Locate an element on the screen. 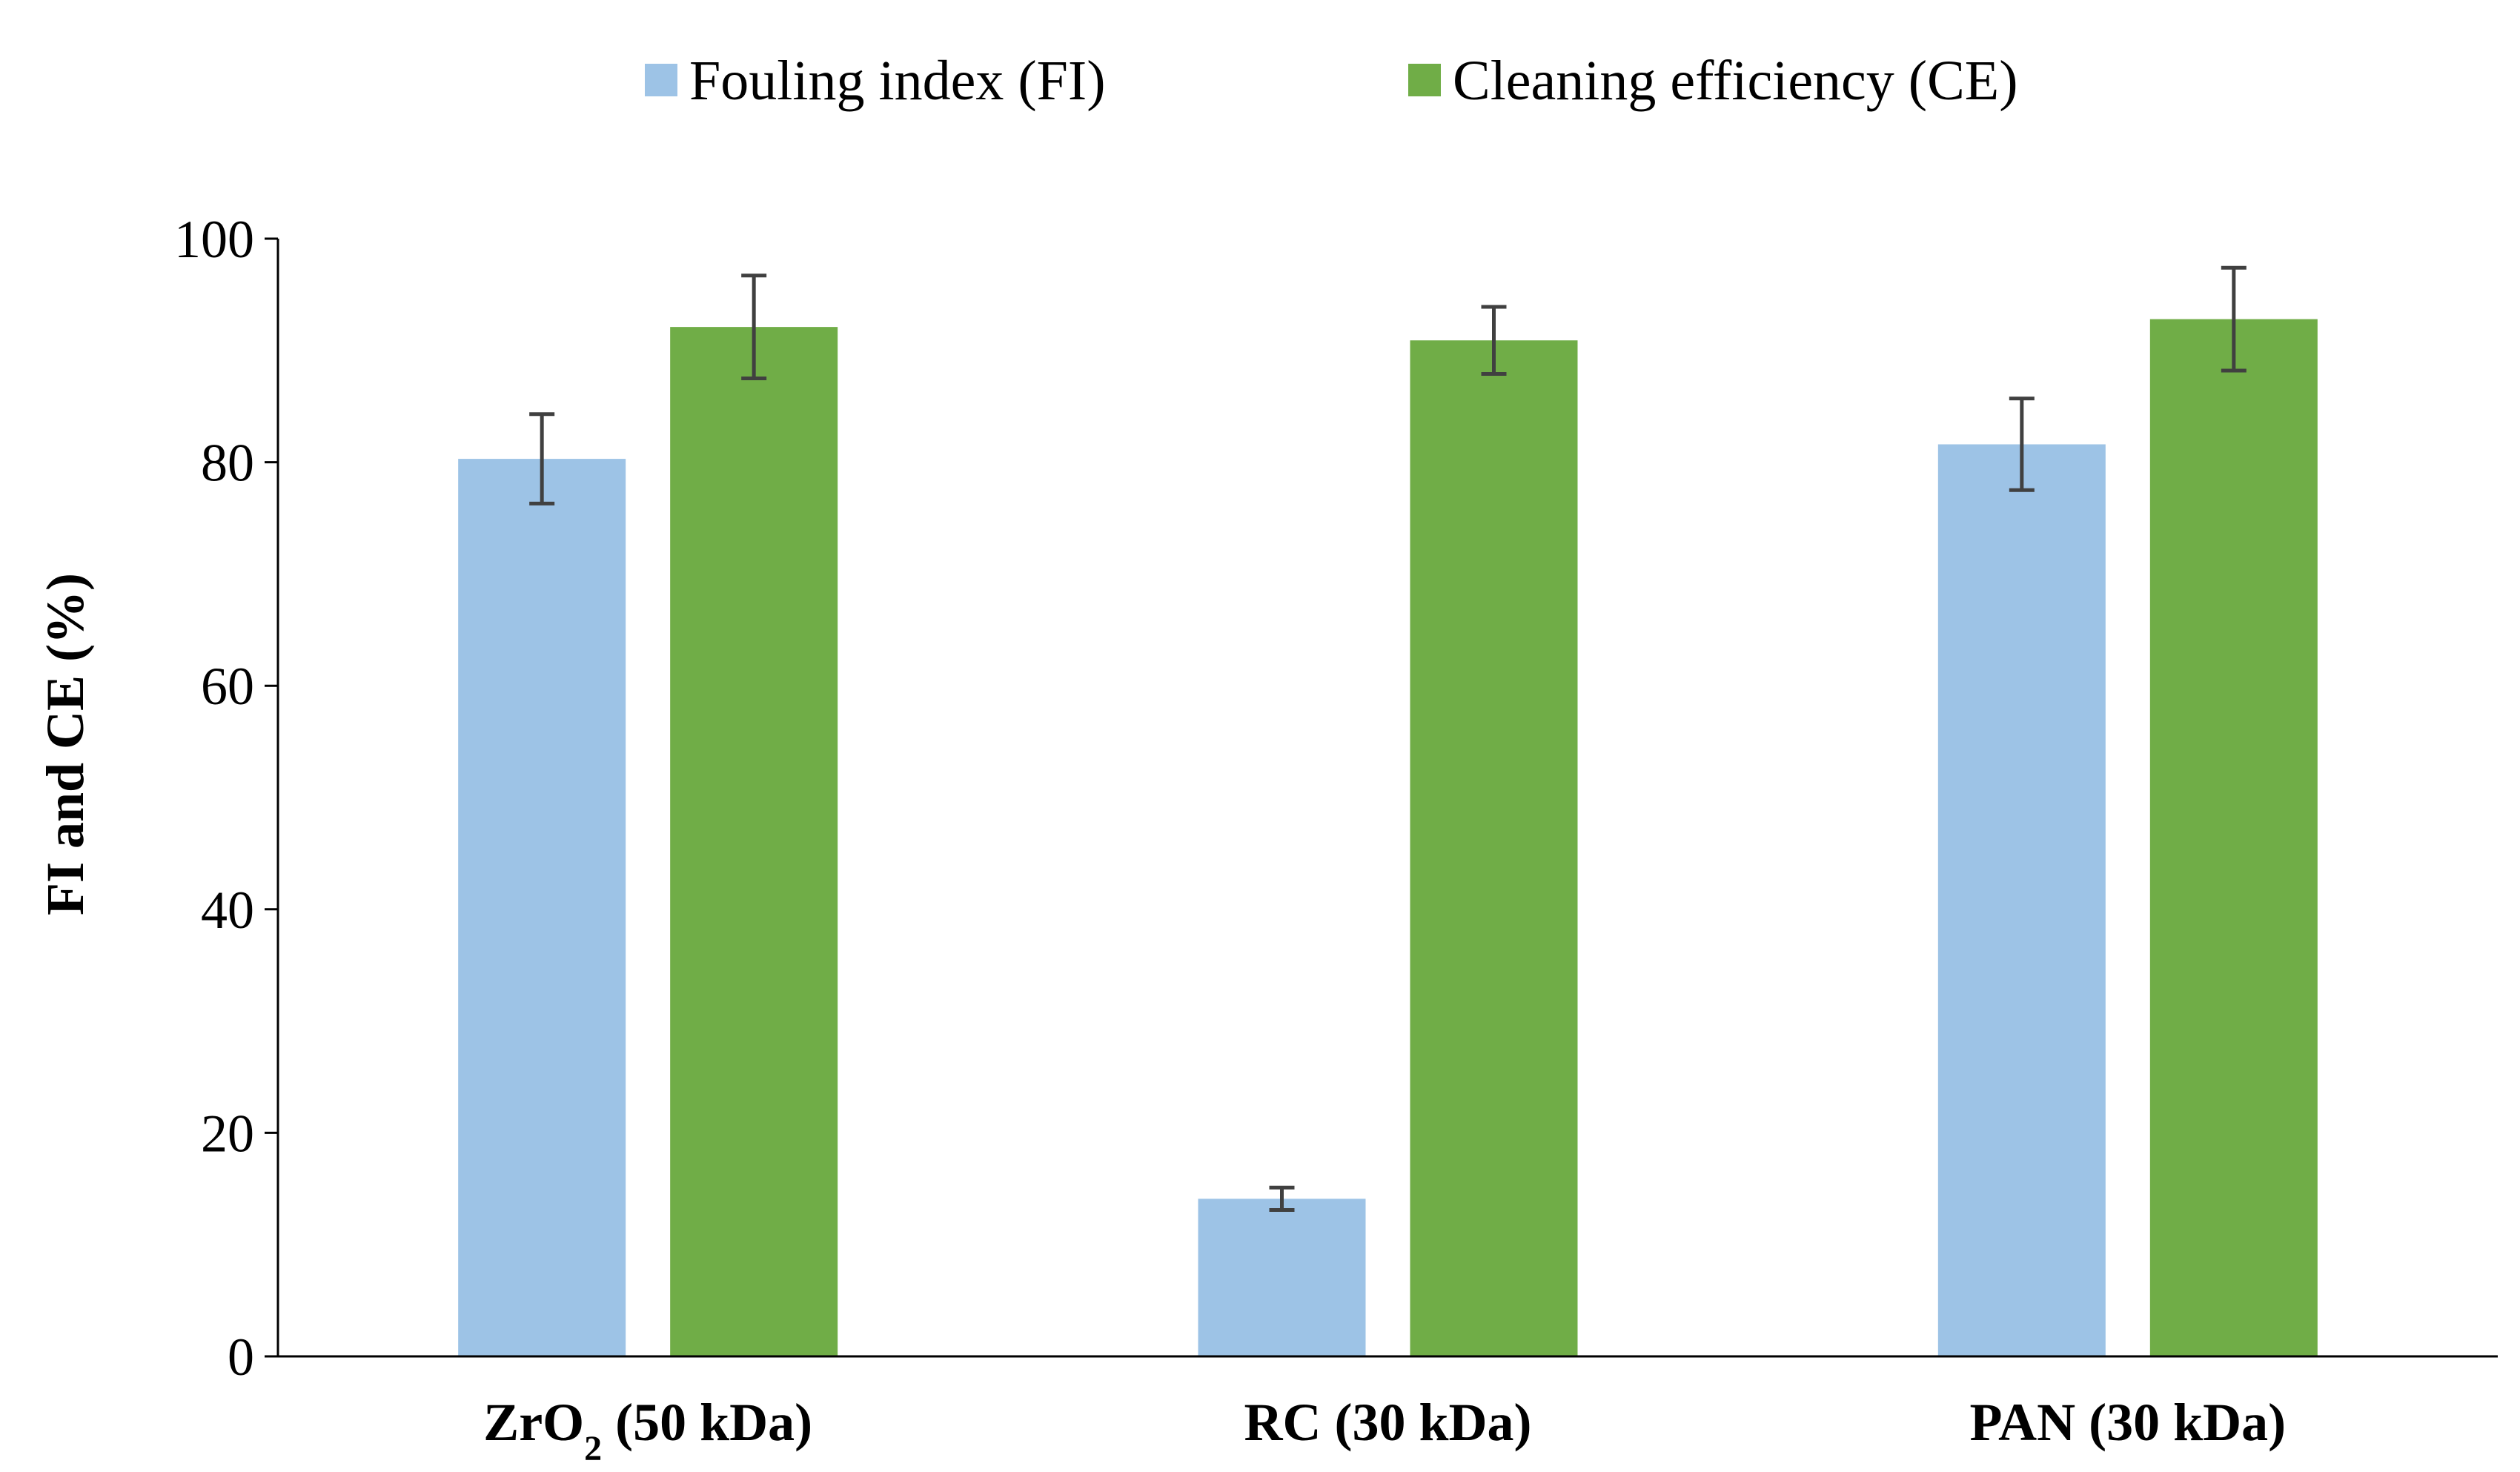 The width and height of the screenshot is (2520, 1472). legend-label-ce: Cleaning efficiency (CE) is located at coordinates (1736, 81).